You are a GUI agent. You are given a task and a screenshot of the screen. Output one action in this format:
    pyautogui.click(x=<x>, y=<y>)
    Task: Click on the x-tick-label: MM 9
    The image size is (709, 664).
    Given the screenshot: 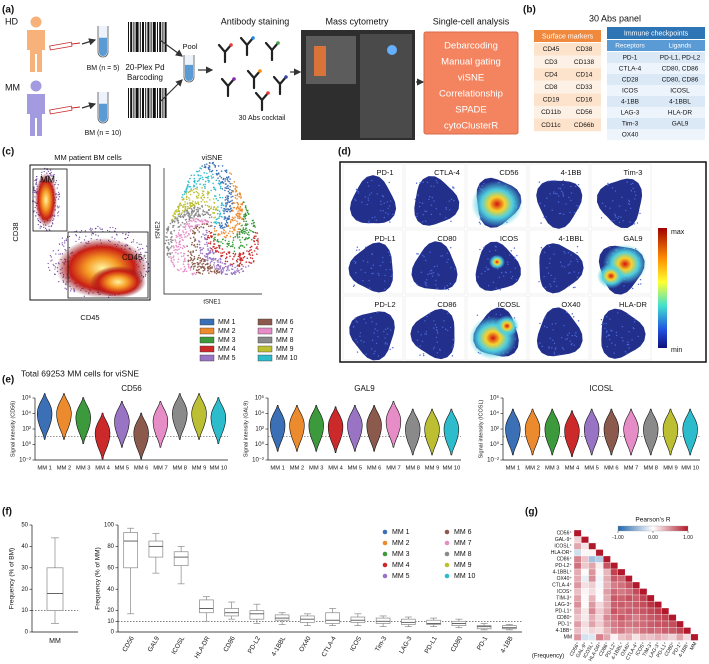 What is the action you would take?
    pyautogui.click(x=199, y=469)
    